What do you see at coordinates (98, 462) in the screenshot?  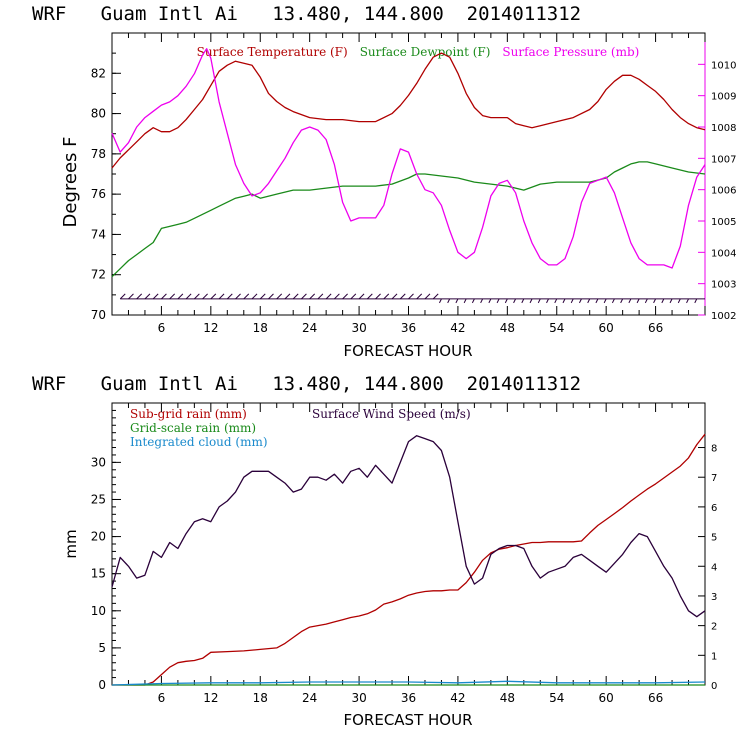 I see `y-tick-label: 30` at bounding box center [98, 462].